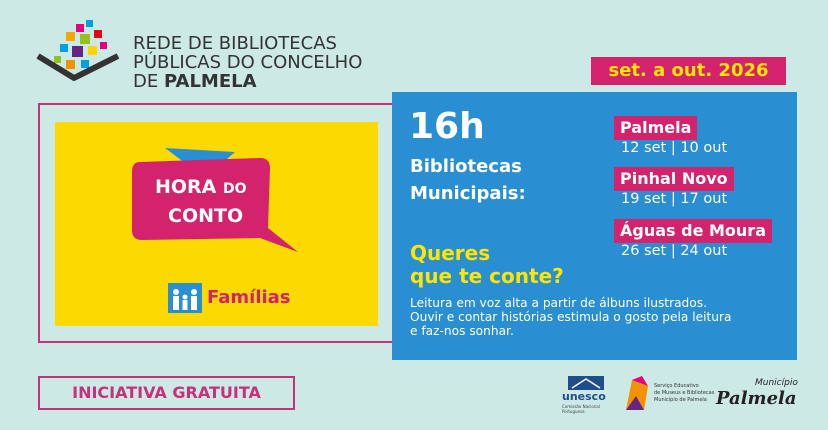  Describe the element at coordinates (756, 398) in the screenshot. I see `municipio-name: Palmela` at that location.